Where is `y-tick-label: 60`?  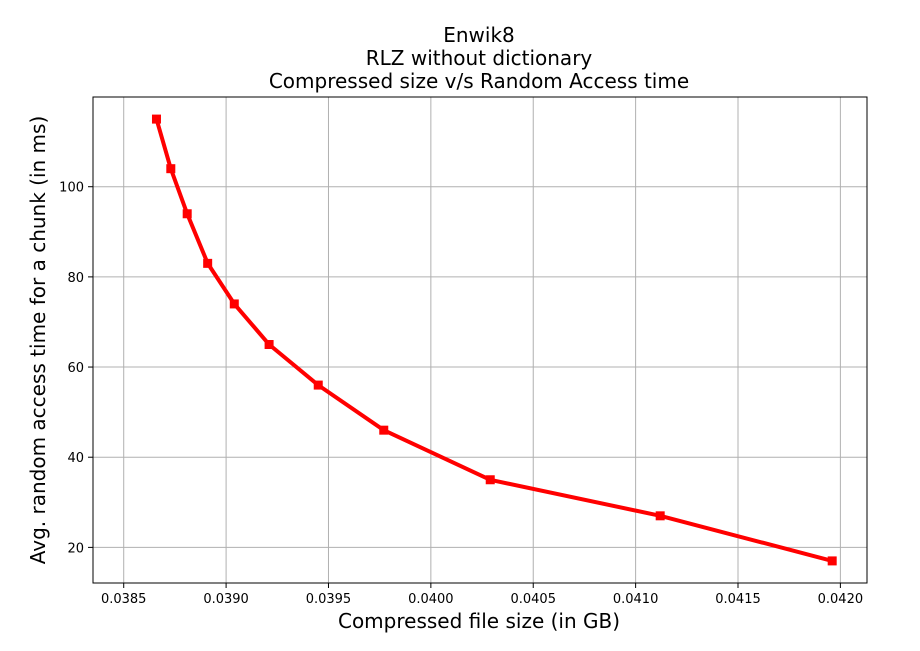 y-tick-label: 60 is located at coordinates (75, 368).